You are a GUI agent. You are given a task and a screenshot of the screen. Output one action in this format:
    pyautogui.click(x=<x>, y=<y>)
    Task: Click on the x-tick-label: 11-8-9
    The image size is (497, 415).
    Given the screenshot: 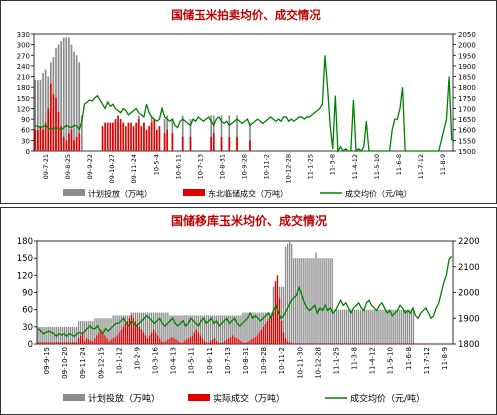 What is the action you would take?
    pyautogui.click(x=443, y=164)
    